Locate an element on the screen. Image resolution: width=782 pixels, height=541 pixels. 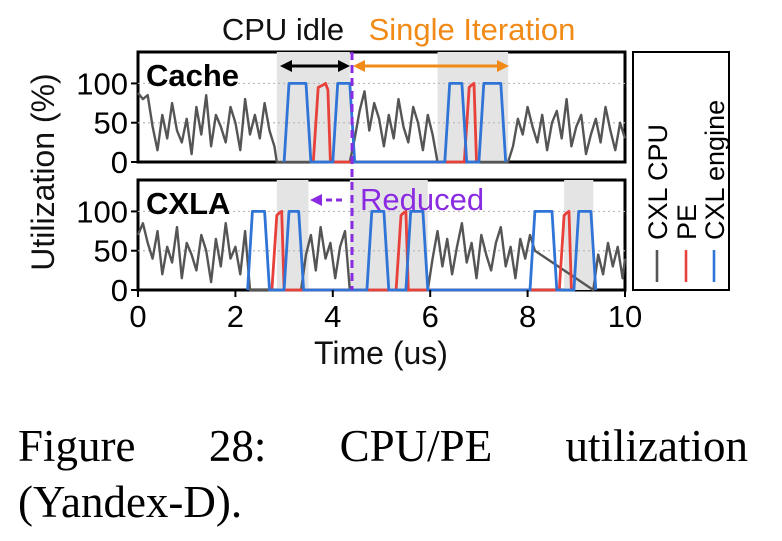
x-tick-label: 8 is located at coordinates (527, 316).